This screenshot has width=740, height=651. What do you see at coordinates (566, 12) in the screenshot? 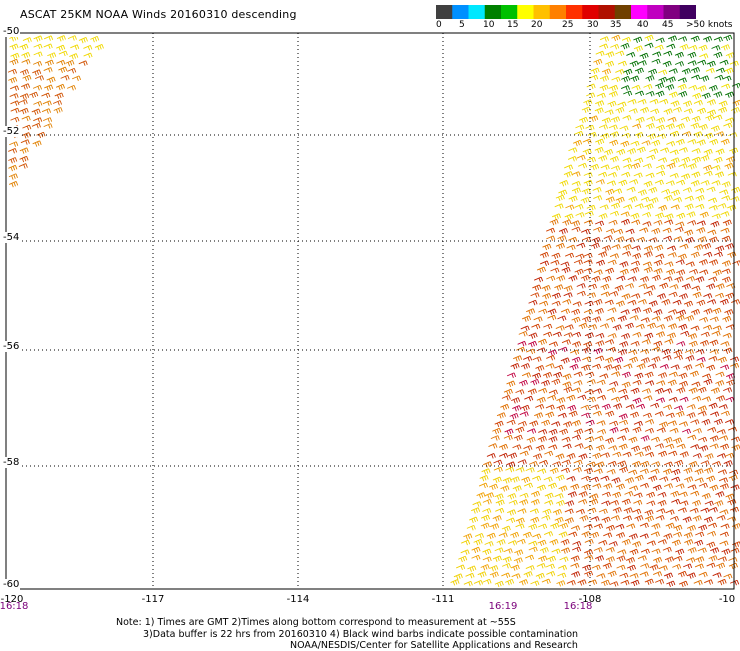
I see `wind-speed-colorbar` at bounding box center [566, 12].